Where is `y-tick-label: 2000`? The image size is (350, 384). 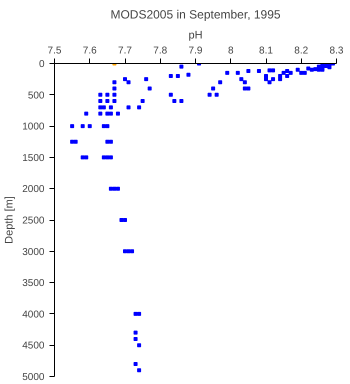
y-tick-label: 2000 is located at coordinates (33, 190).